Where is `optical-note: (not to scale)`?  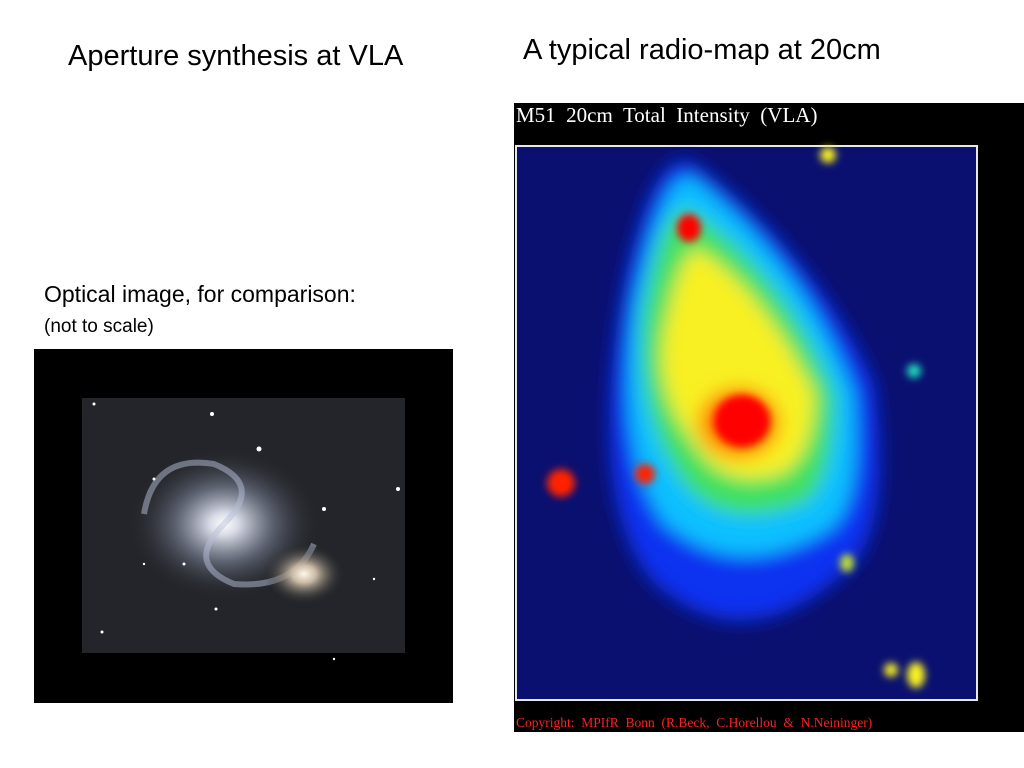
optical-note: (not to scale) is located at coordinates (99, 326).